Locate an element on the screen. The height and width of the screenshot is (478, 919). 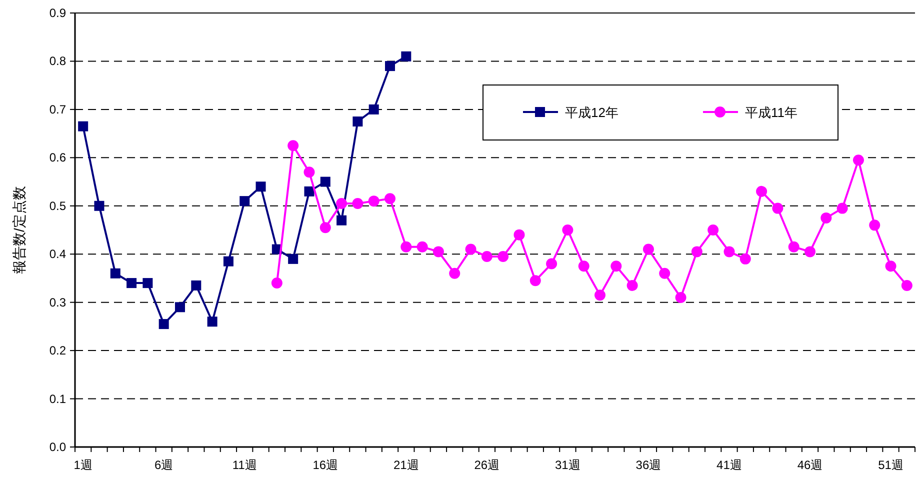
x-tick-label: 1週 is located at coordinates (83, 465).